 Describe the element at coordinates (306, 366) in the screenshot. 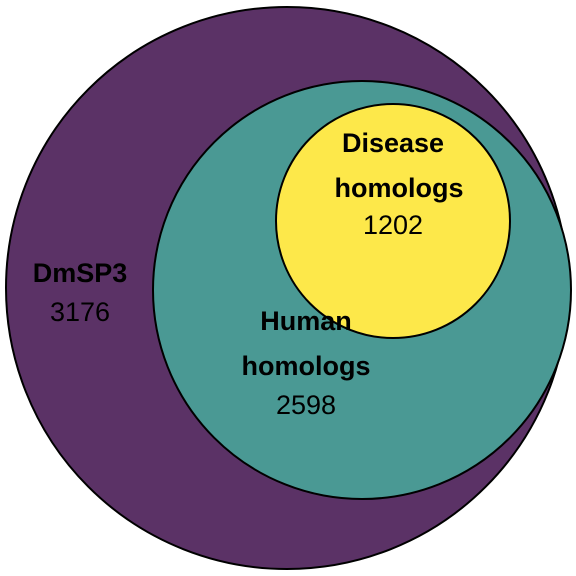

I see `human-homologs-label-line2: homologs` at that location.